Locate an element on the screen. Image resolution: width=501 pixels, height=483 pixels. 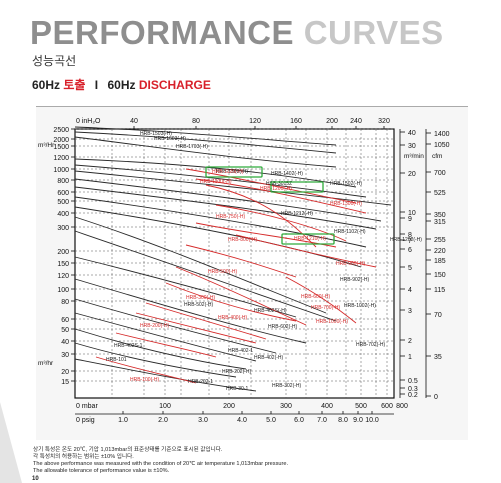
right-axis-a-label: 8 is located at coordinates (410, 235).